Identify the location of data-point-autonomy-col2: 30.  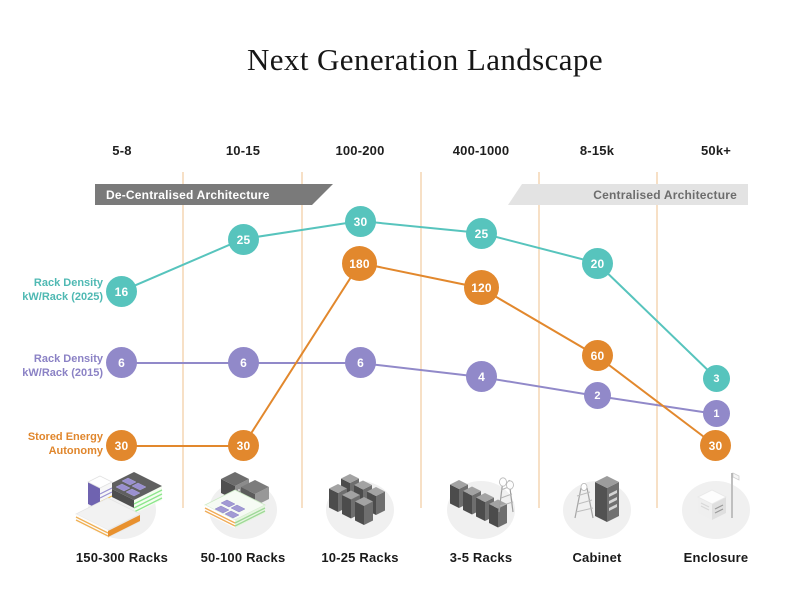
(243, 445).